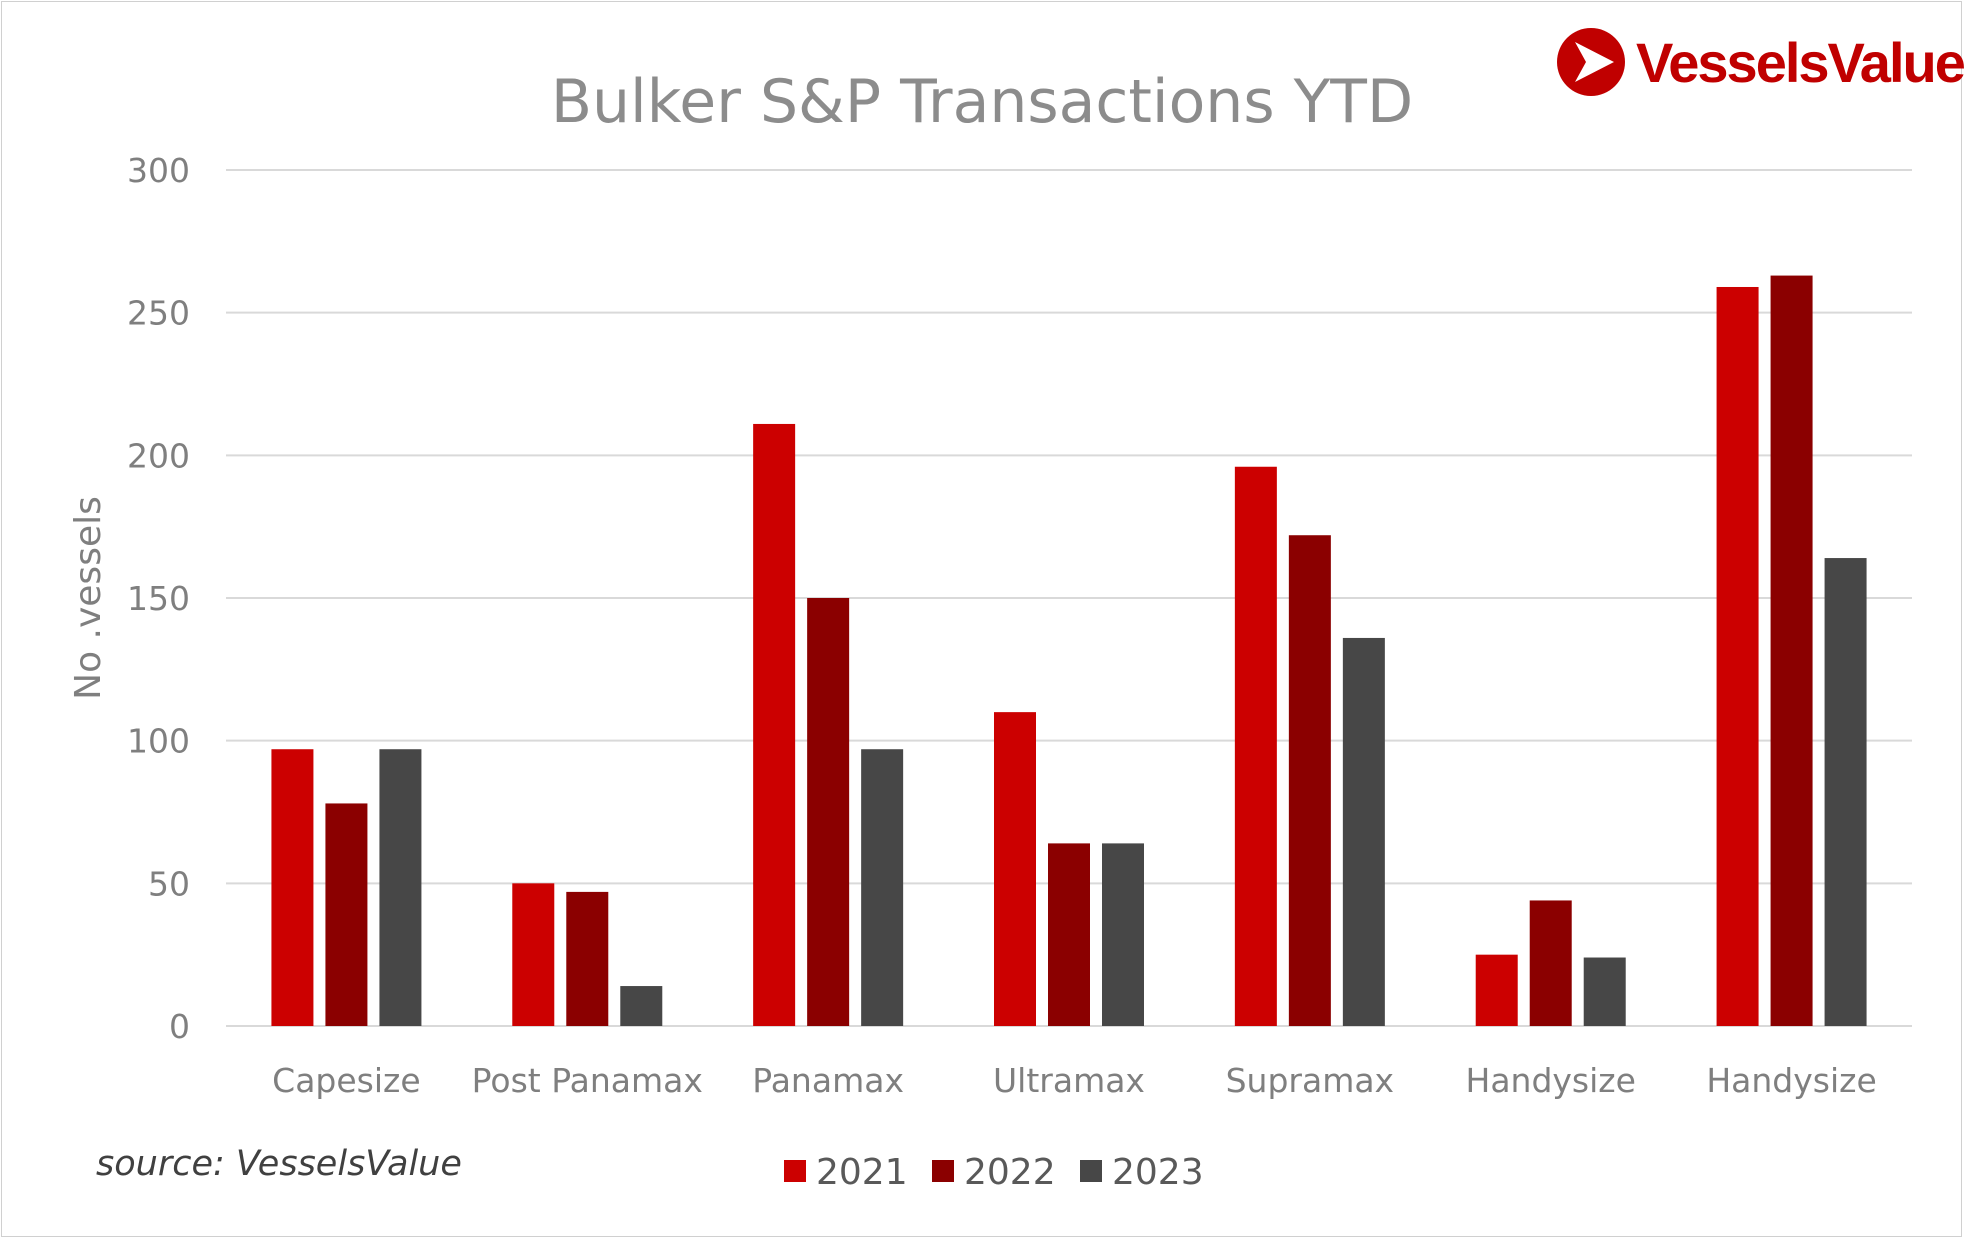 This screenshot has height=1240, width=1965. Describe the element at coordinates (158, 170) in the screenshot. I see `y-tick-label: 300` at that location.